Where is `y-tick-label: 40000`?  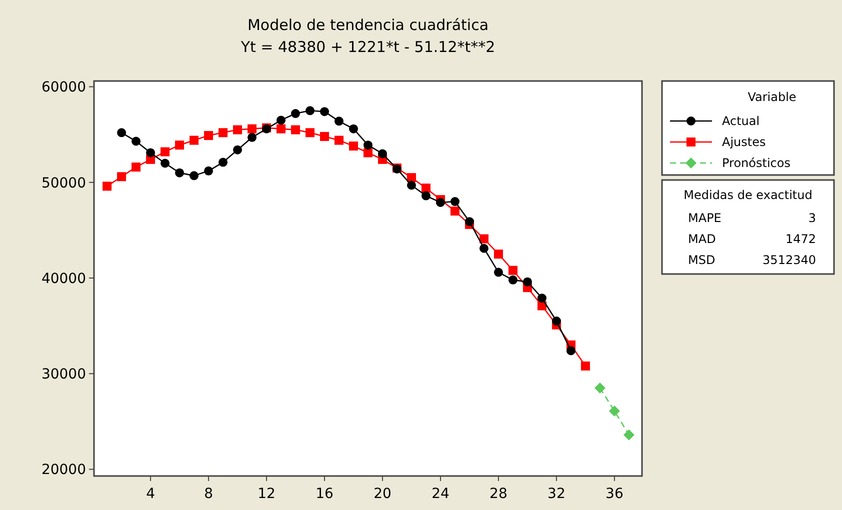
y-tick-label: 40000 is located at coordinates (63, 278).